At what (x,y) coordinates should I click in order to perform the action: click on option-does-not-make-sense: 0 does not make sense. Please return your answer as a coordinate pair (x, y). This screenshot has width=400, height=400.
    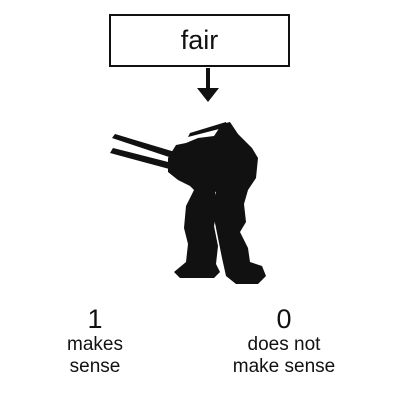
    Looking at the image, I should click on (284, 341).